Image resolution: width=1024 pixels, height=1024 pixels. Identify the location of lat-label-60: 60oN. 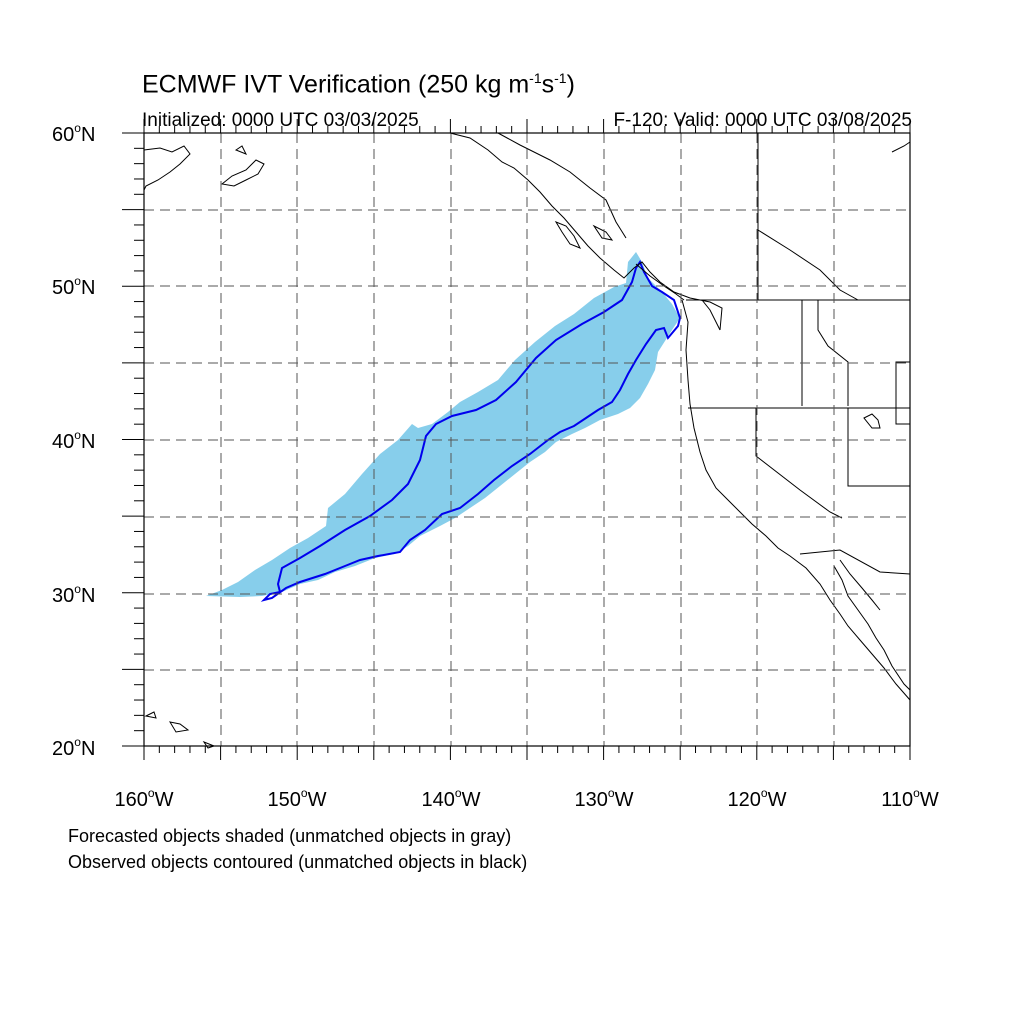
(74, 133).